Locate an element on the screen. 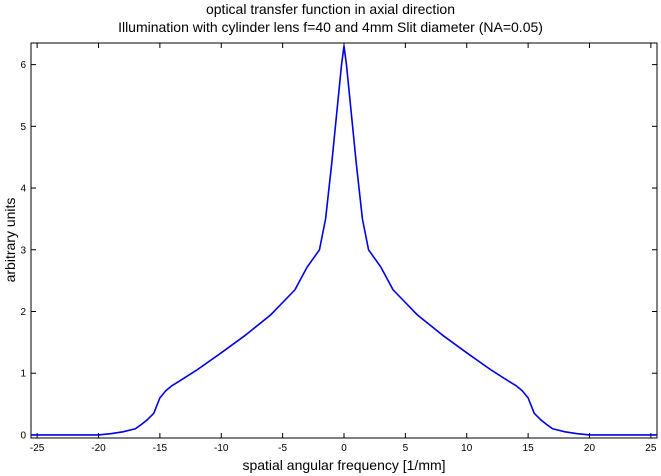 The height and width of the screenshot is (476, 661). x-tick-label: 25 is located at coordinates (651, 448).